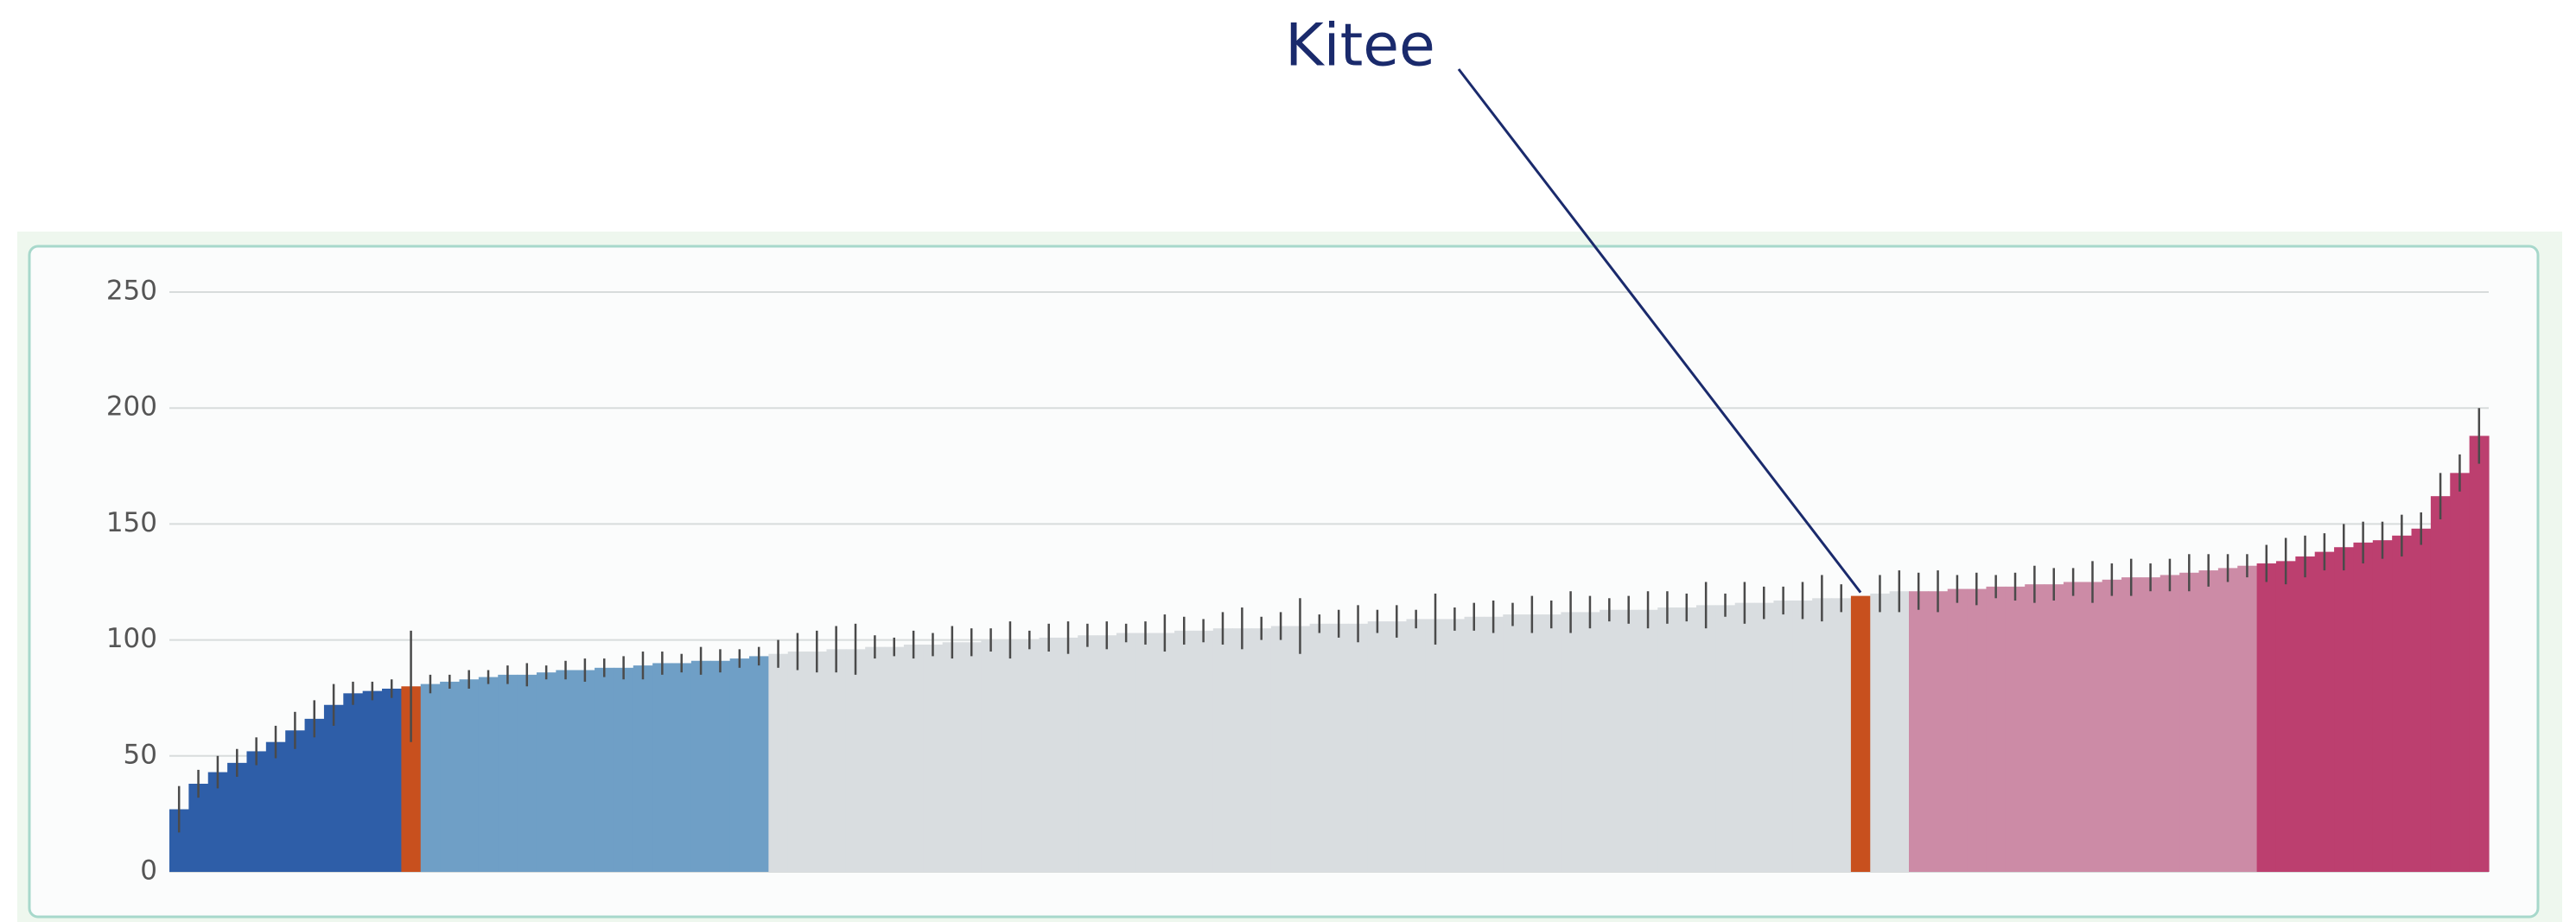  What do you see at coordinates (149, 871) in the screenshot?
I see `y-tick-label: 0` at bounding box center [149, 871].